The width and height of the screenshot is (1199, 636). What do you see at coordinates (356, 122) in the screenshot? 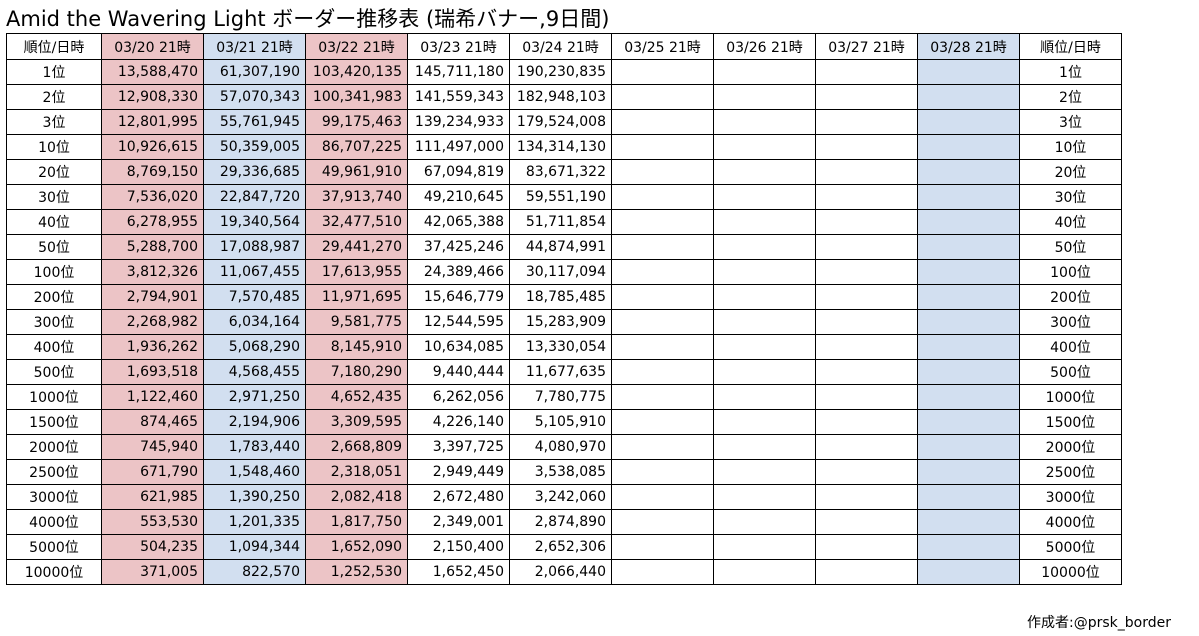
I see `score-cell: 99,175,463` at bounding box center [356, 122].